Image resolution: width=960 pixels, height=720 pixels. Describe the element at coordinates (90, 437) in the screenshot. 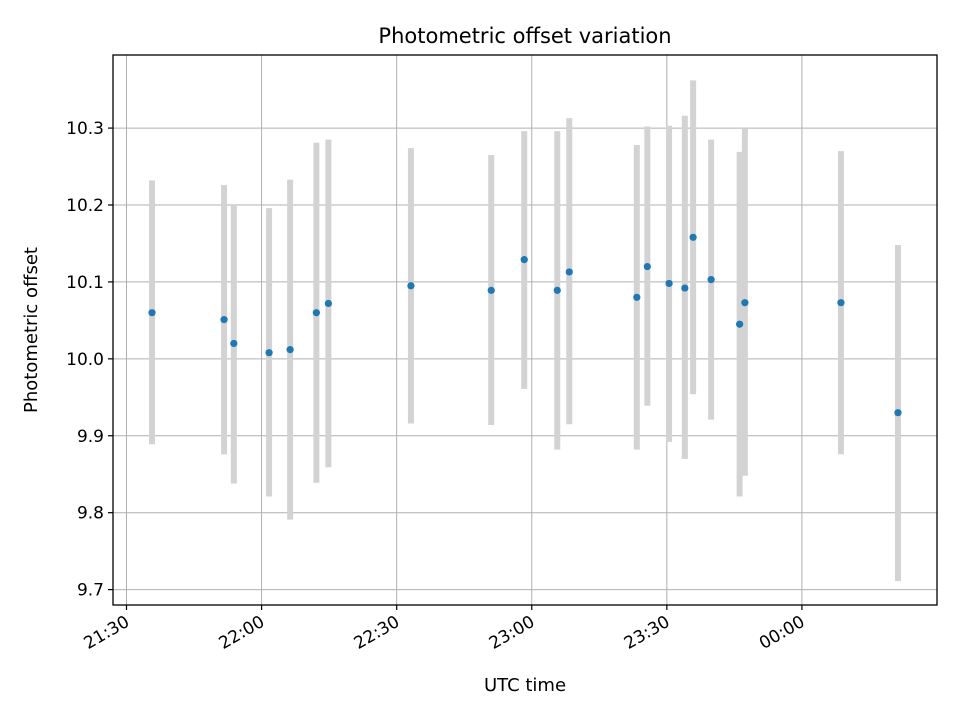

I see `y-tick-label: 9.9` at that location.